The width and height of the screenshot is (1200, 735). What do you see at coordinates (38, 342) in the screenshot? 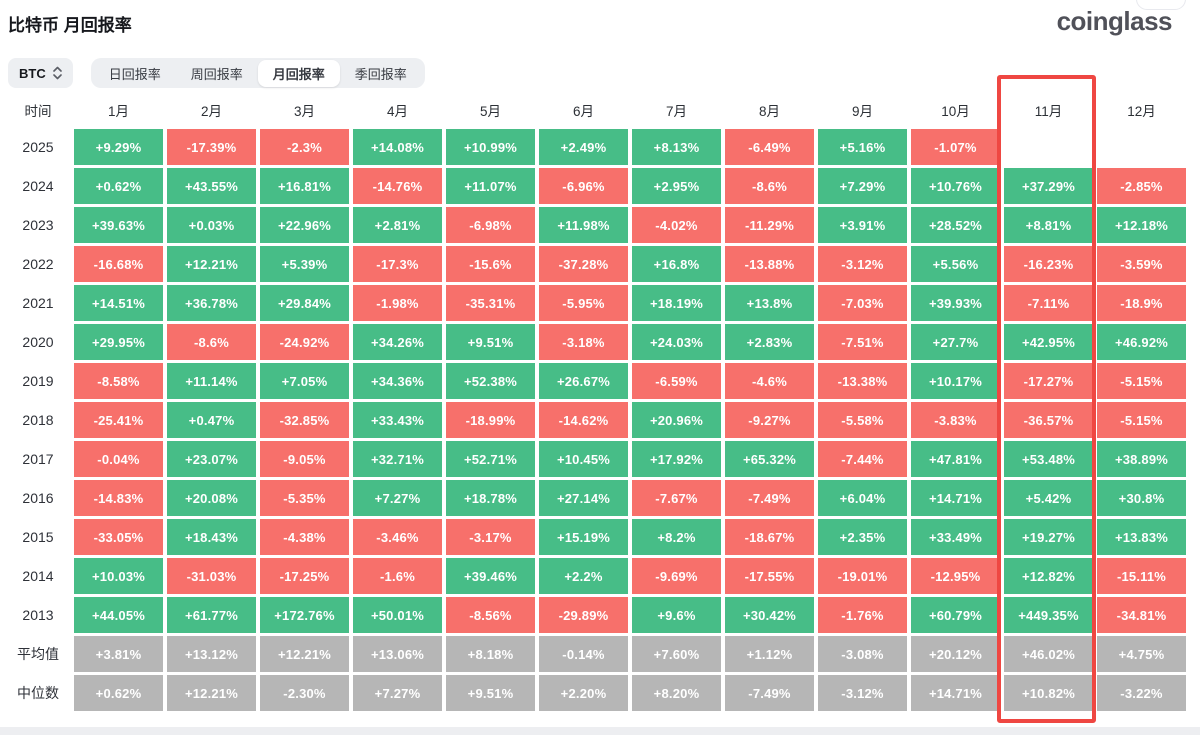
I see `row-label: 2020` at bounding box center [38, 342].